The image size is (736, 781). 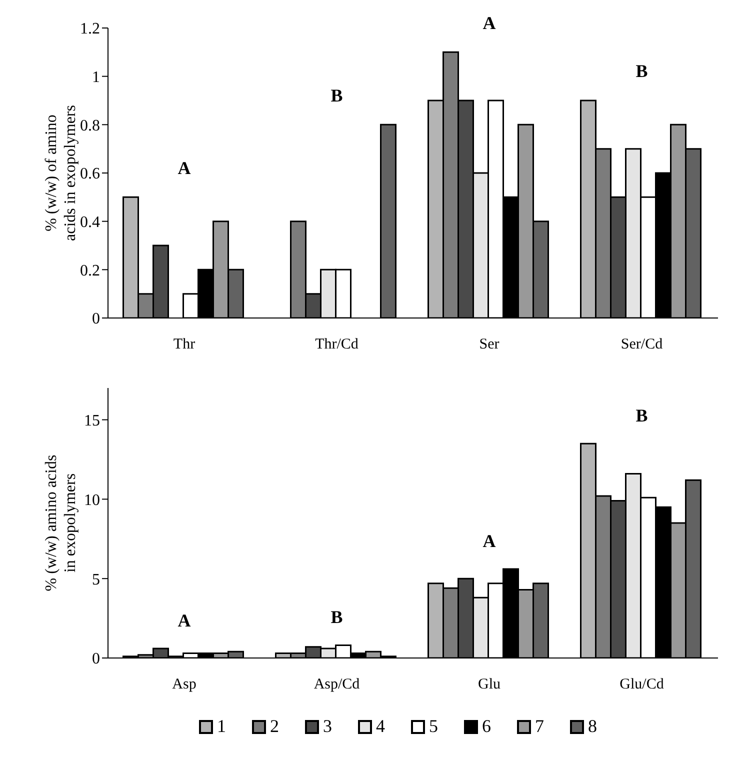 What do you see at coordinates (489, 344) in the screenshot?
I see `x-tick-label: Ser` at bounding box center [489, 344].